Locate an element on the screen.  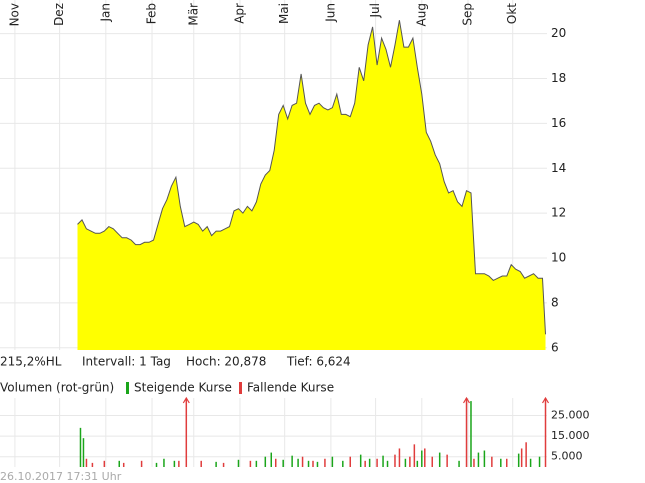
x-tick-label: Dez is located at coordinates (59, 14).